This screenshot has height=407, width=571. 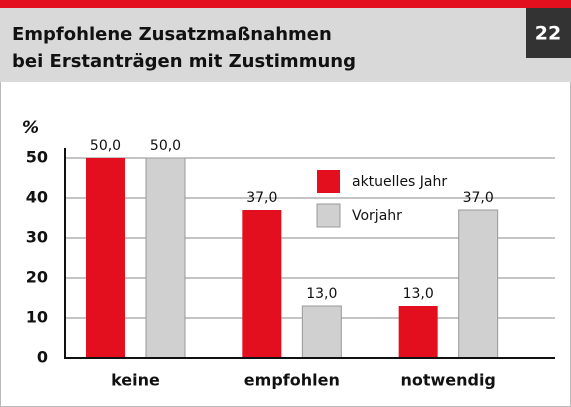 What do you see at coordinates (292, 380) in the screenshot?
I see `x-tick-label: empfohlen` at bounding box center [292, 380].